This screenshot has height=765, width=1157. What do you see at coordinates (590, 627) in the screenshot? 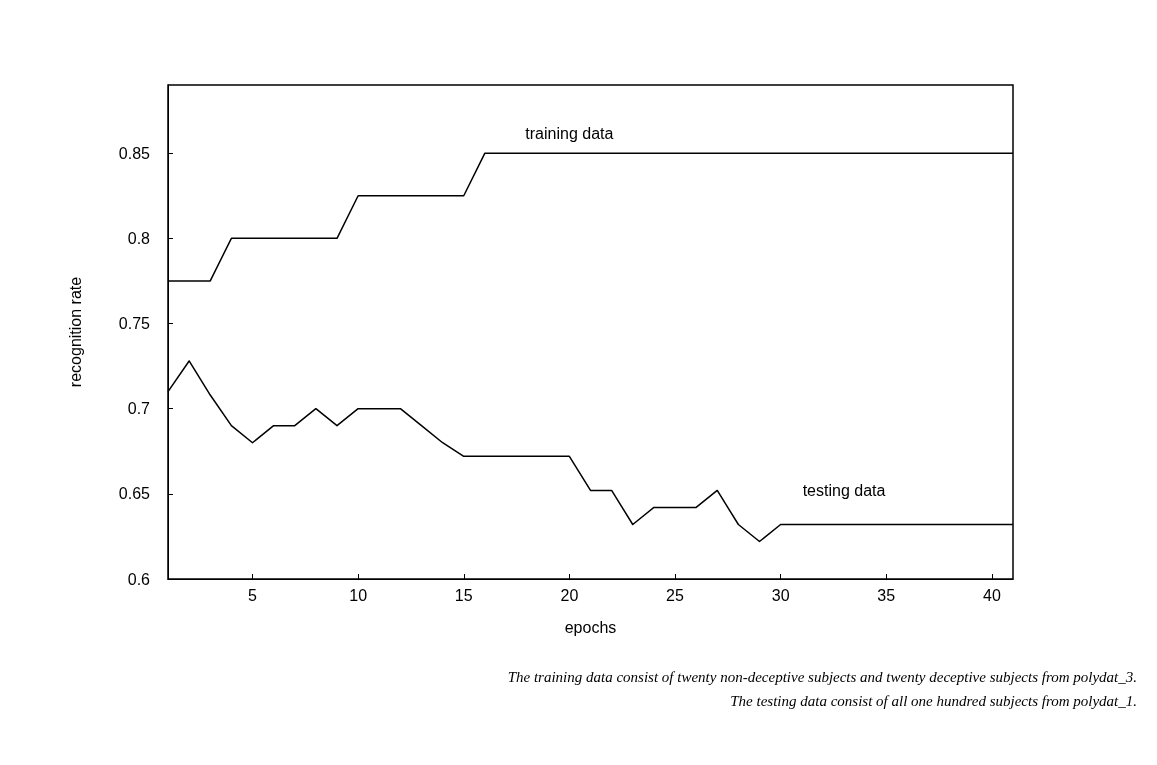
I see `x-axis-title: epochs` at bounding box center [590, 627].